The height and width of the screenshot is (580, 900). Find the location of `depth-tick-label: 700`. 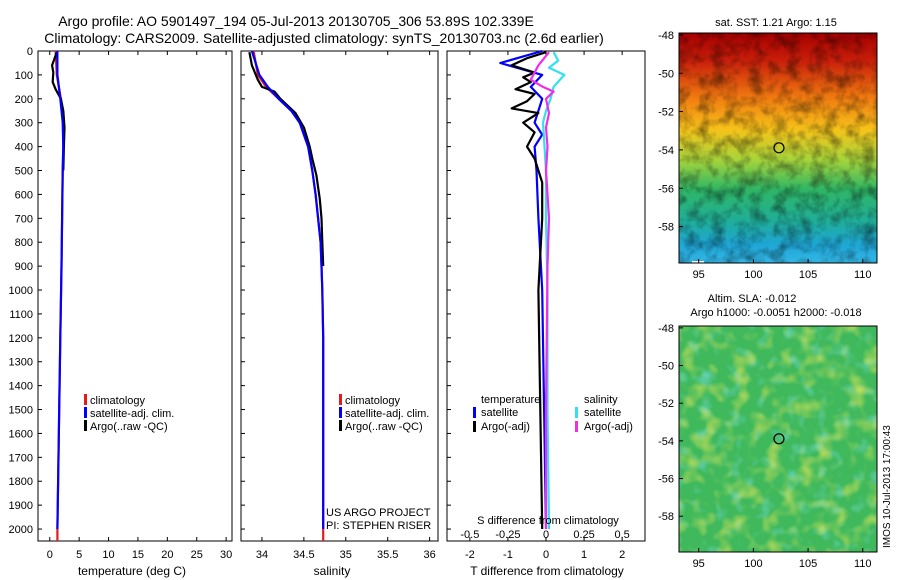

depth-tick-label: 700 is located at coordinates (24, 219).